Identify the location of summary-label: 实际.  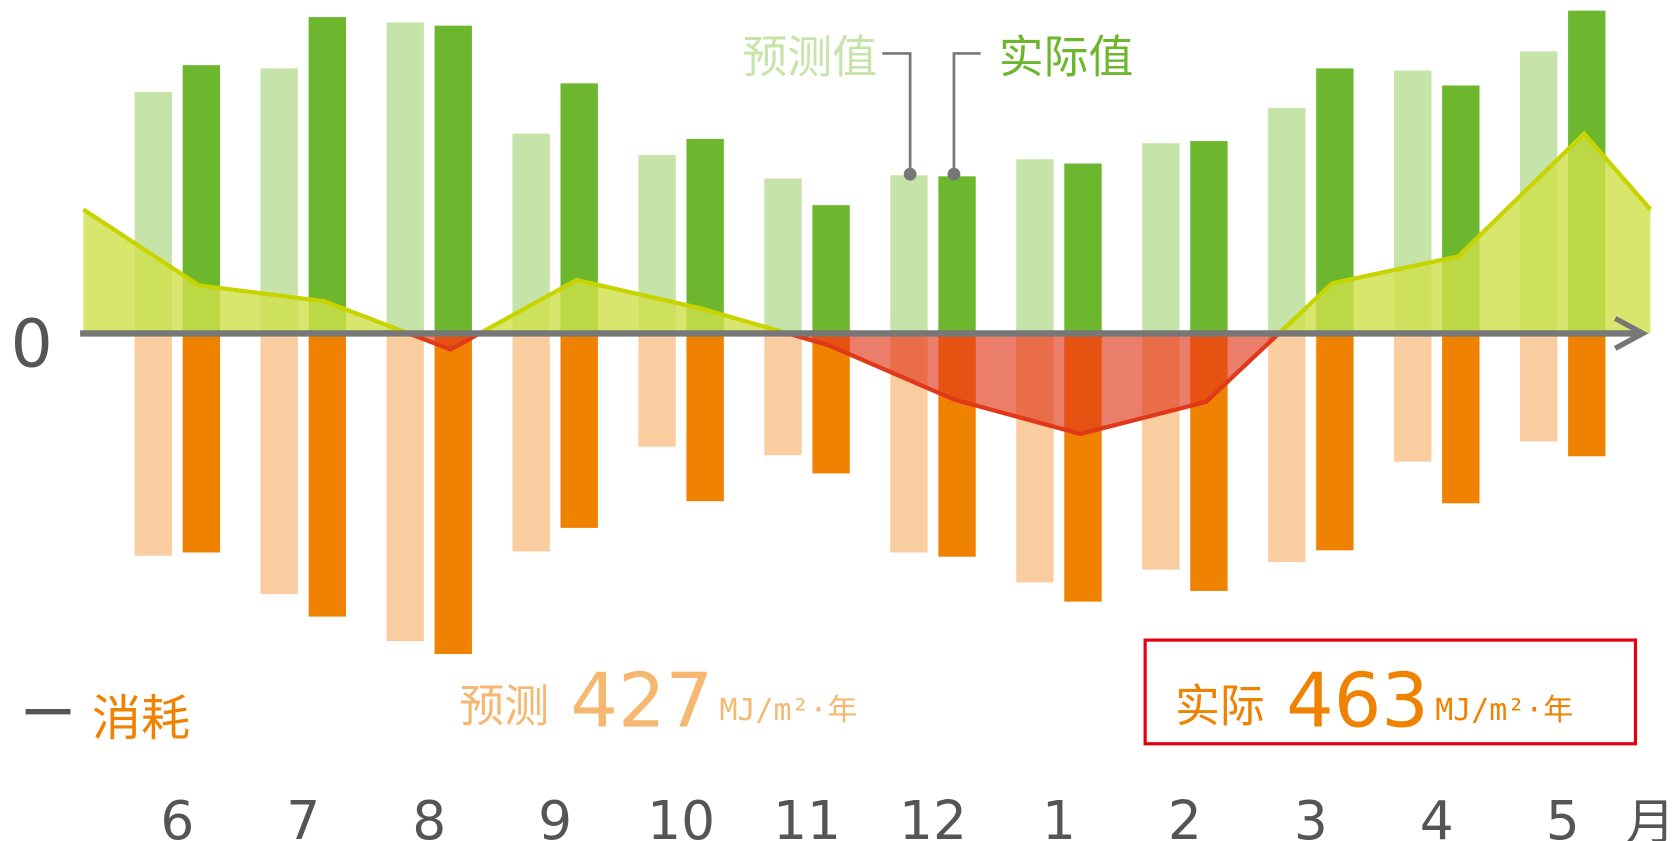
(1220, 705).